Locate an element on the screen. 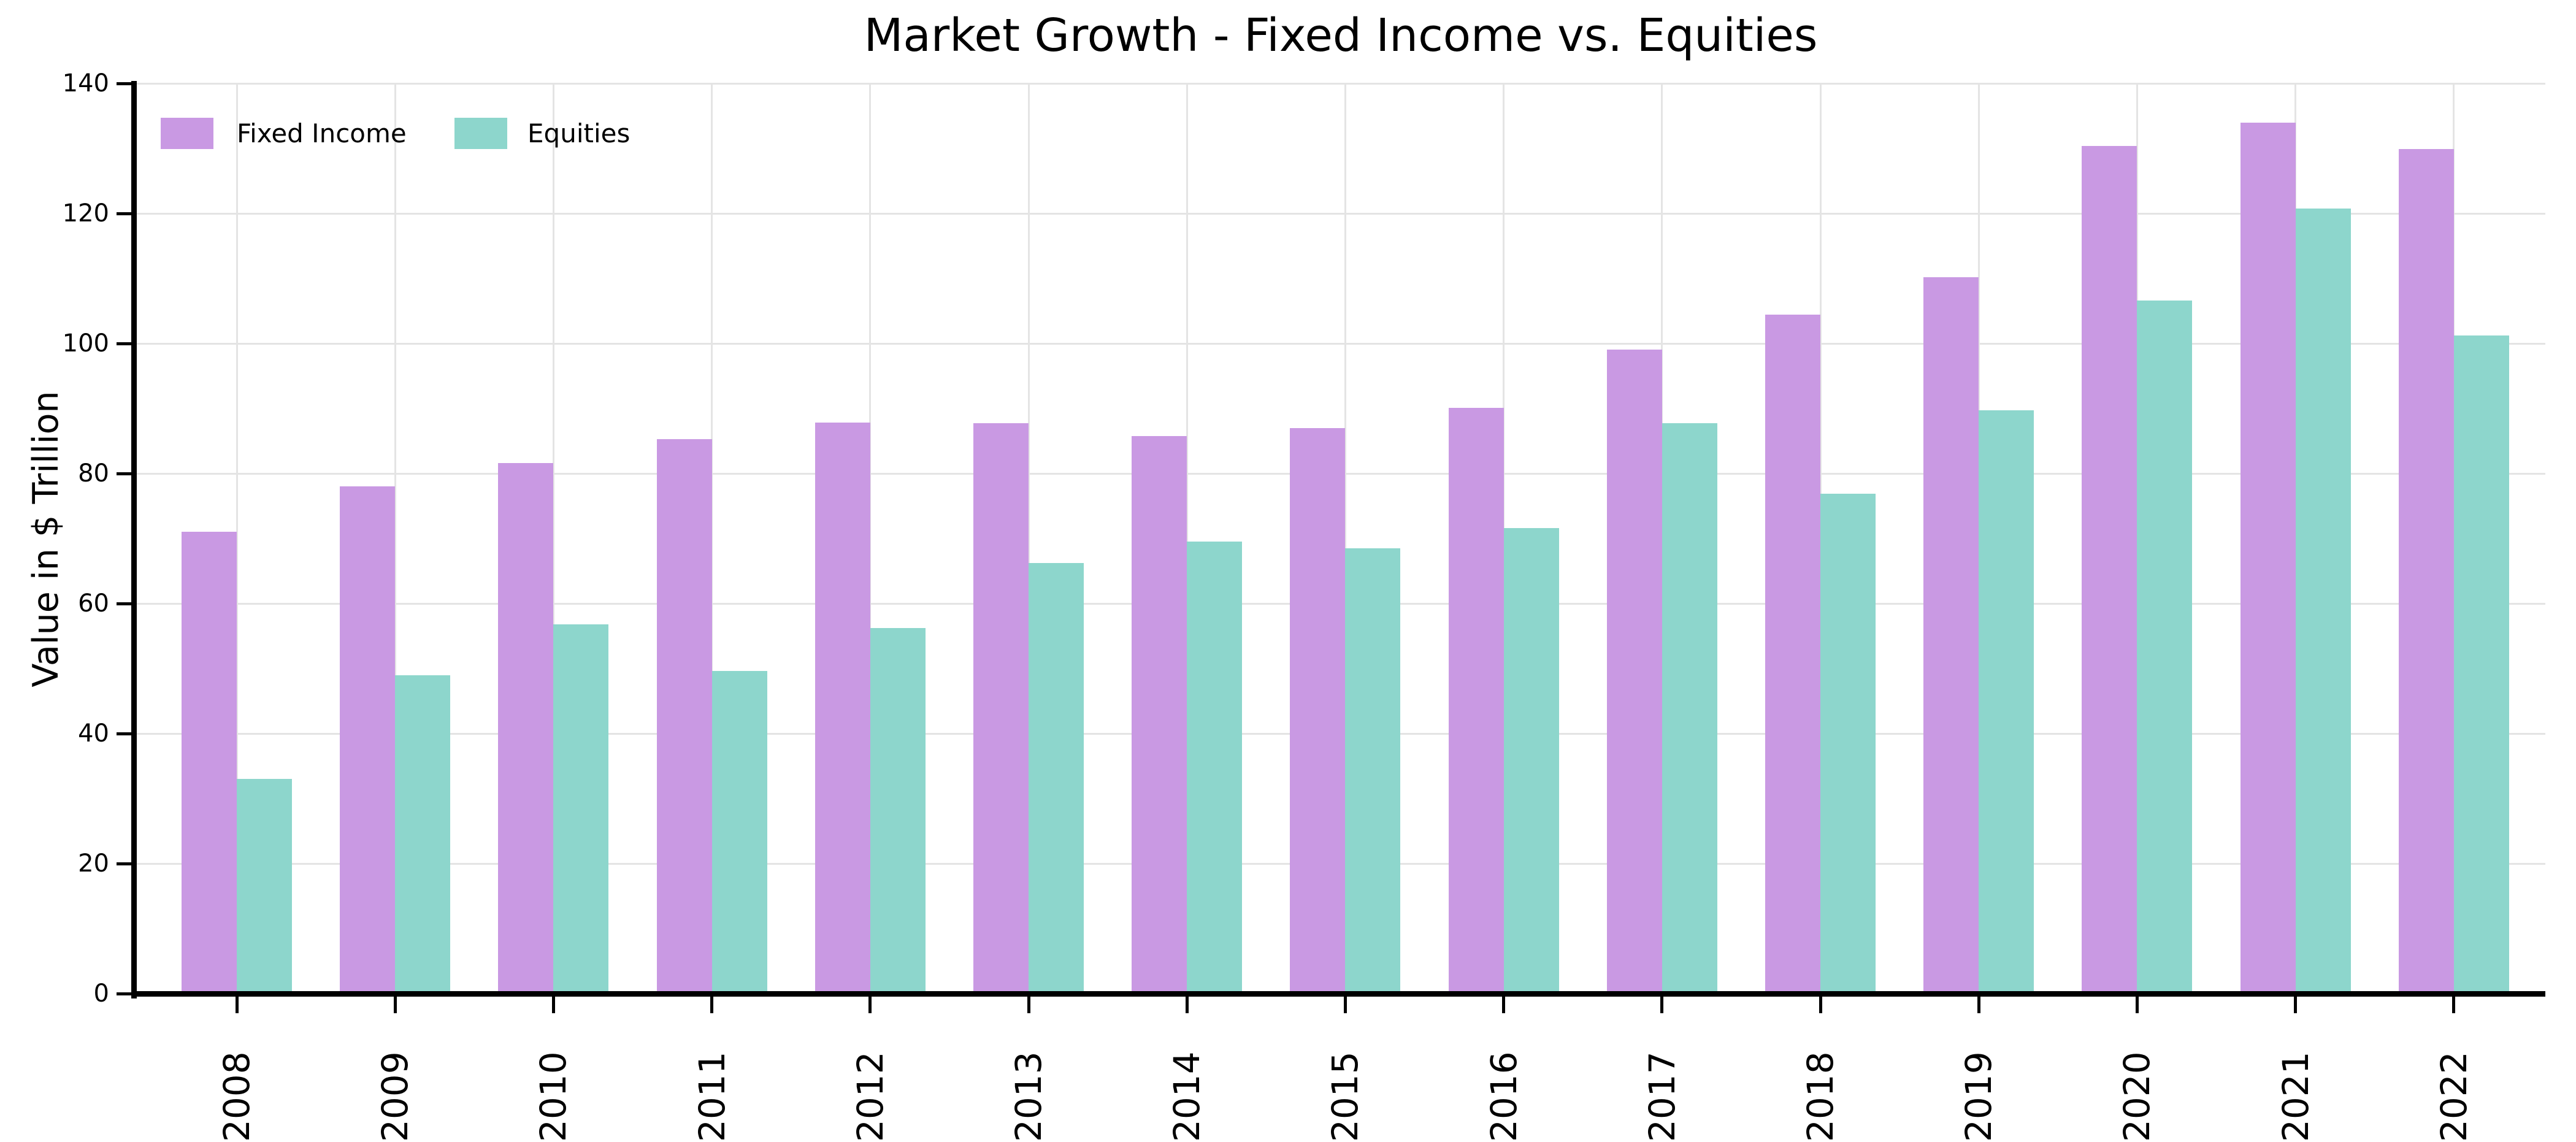  bar-fixed-income-2016 is located at coordinates (1476, 700).